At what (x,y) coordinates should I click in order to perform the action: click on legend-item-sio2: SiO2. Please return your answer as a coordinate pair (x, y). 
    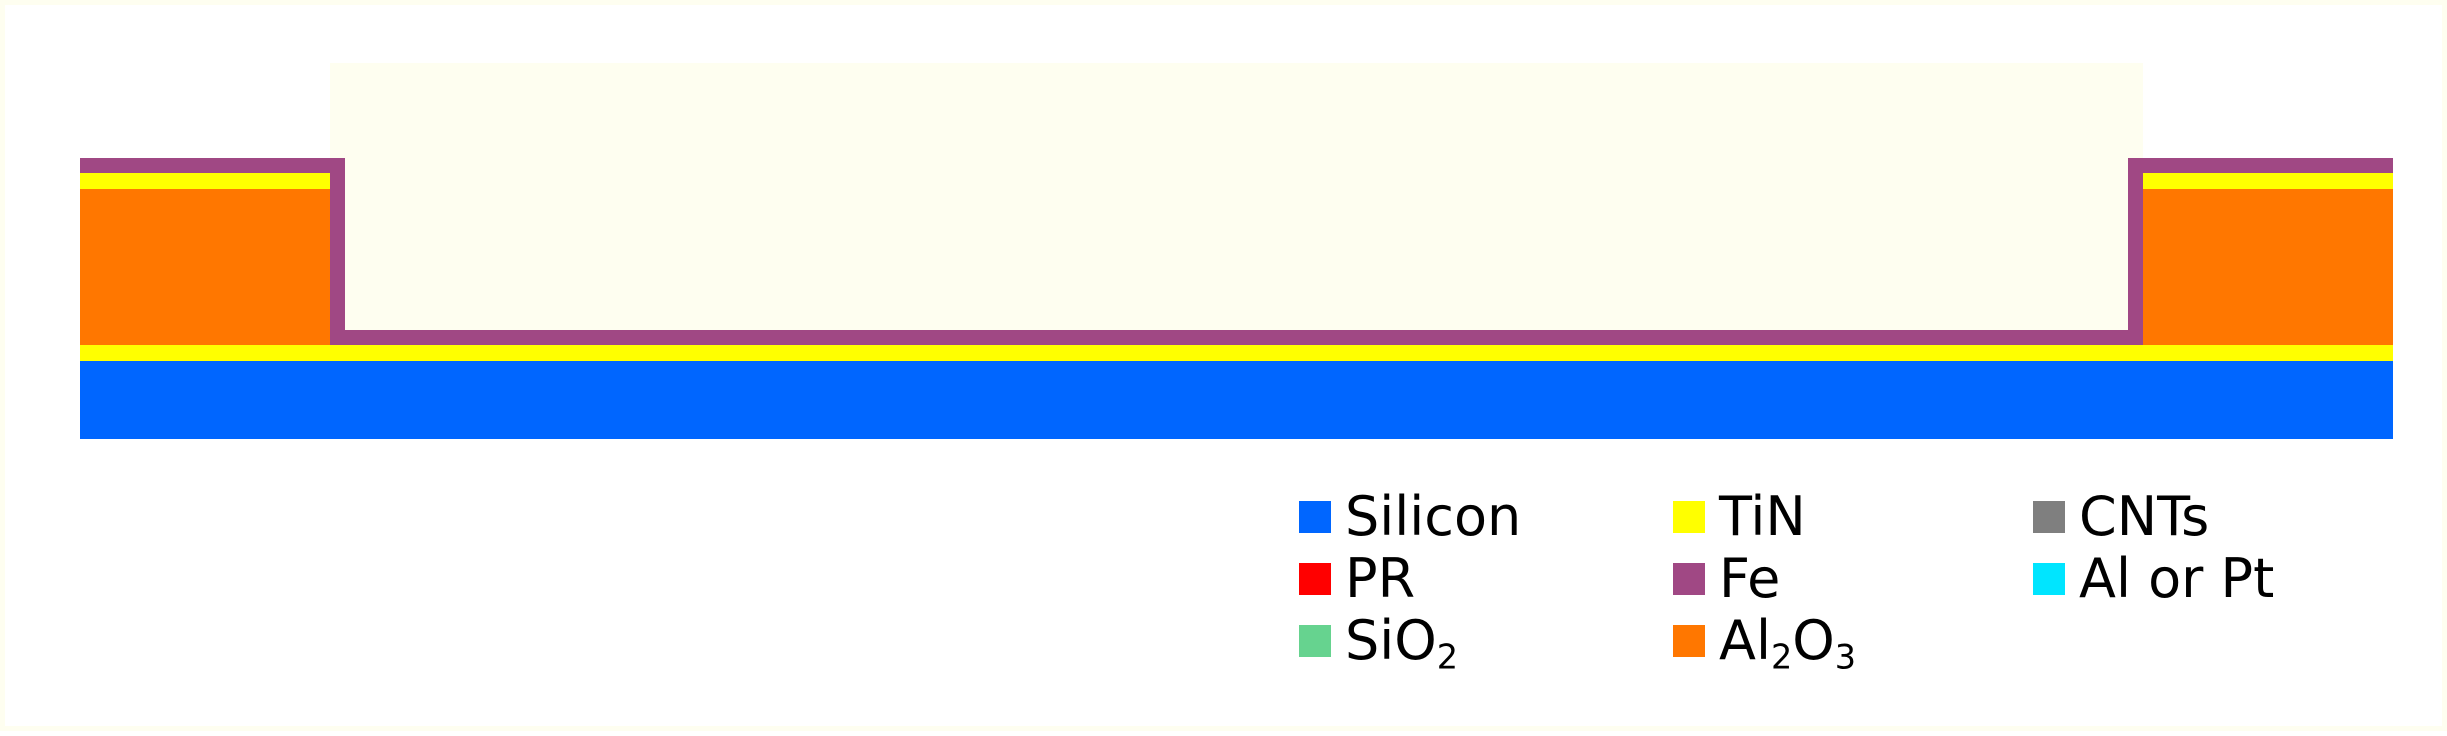
    Looking at the image, I should click on (1379, 643).